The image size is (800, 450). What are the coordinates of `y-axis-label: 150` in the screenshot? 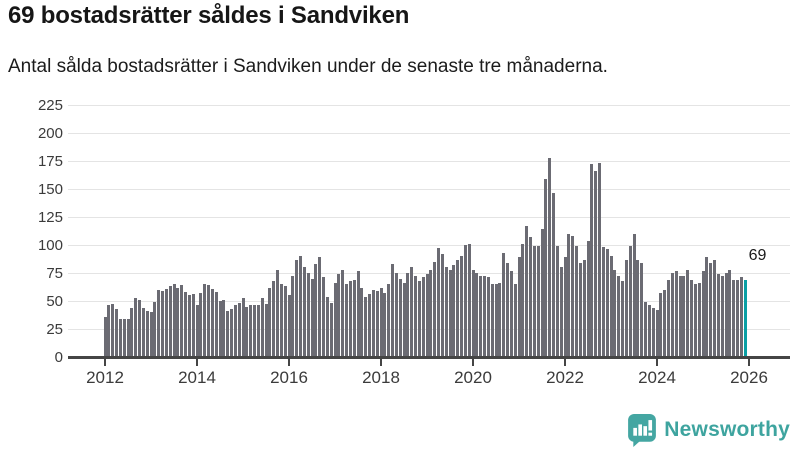 It's located at (50, 189).